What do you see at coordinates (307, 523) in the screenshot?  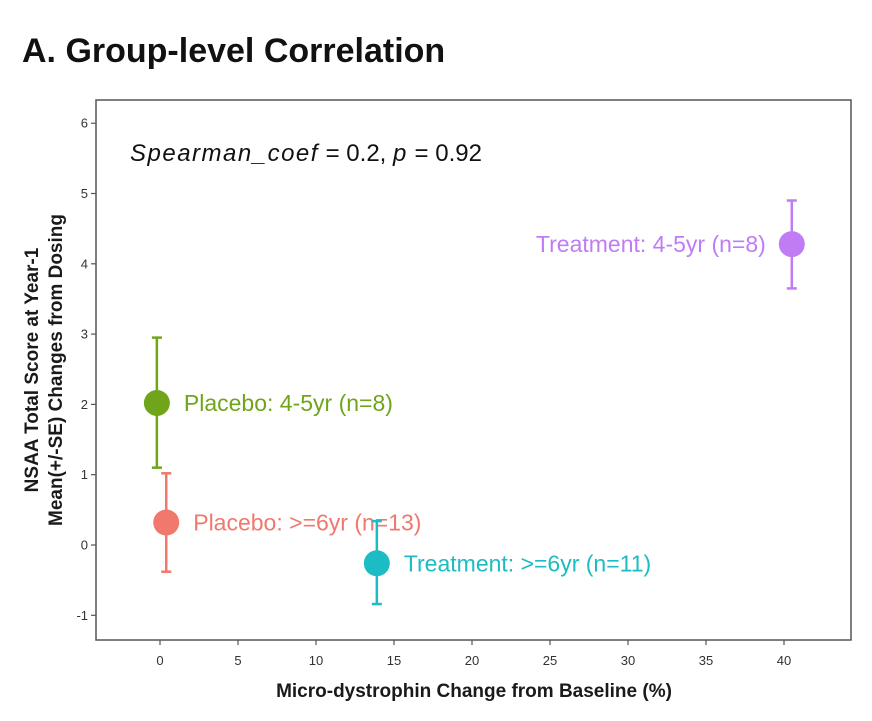 I see `data-point-label: Placebo: >=6yr (n=13)` at bounding box center [307, 523].